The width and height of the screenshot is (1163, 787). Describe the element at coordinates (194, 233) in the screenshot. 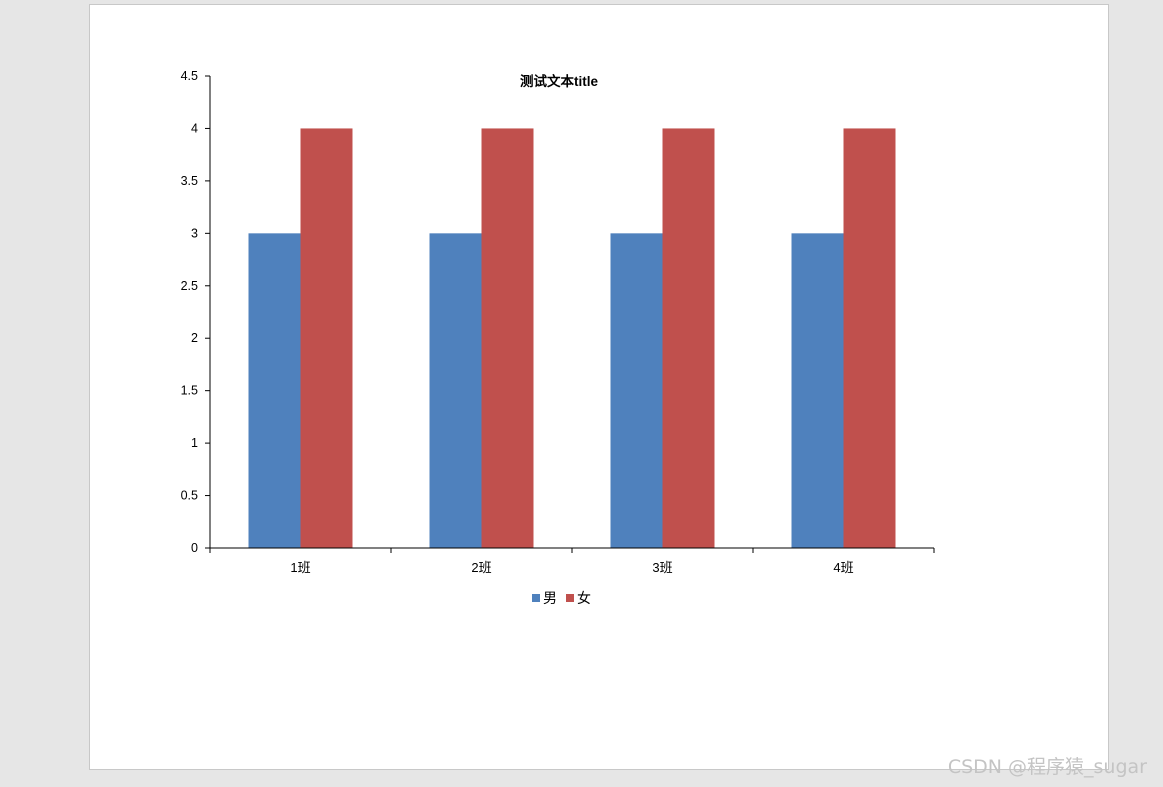

I see `y-tick-label: 3` at that location.